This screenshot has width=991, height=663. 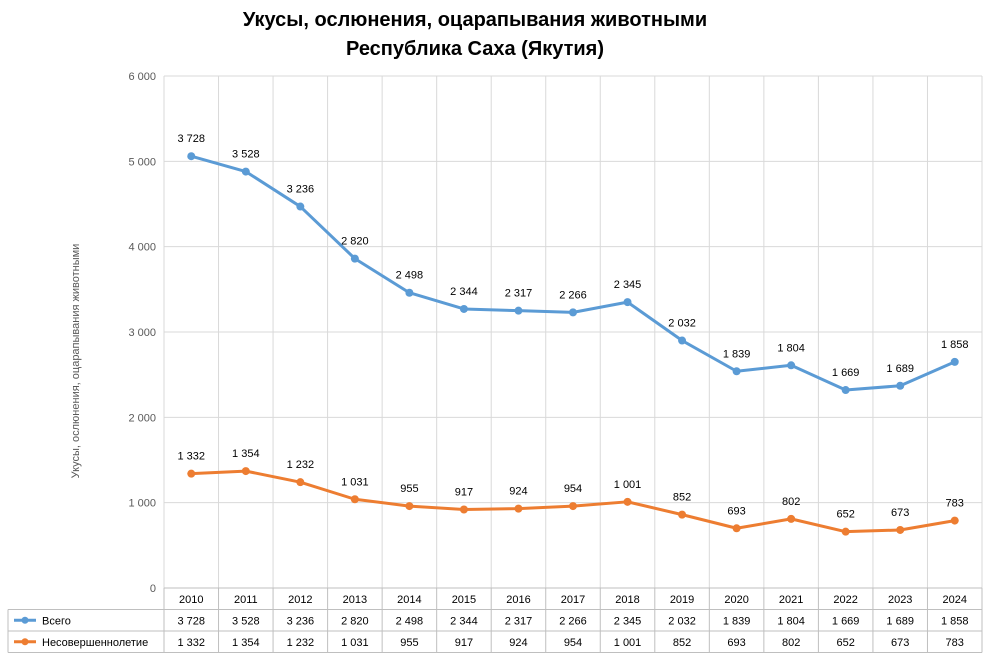 What do you see at coordinates (682, 324) in the screenshot?
I see `data-label: 2 032` at bounding box center [682, 324].